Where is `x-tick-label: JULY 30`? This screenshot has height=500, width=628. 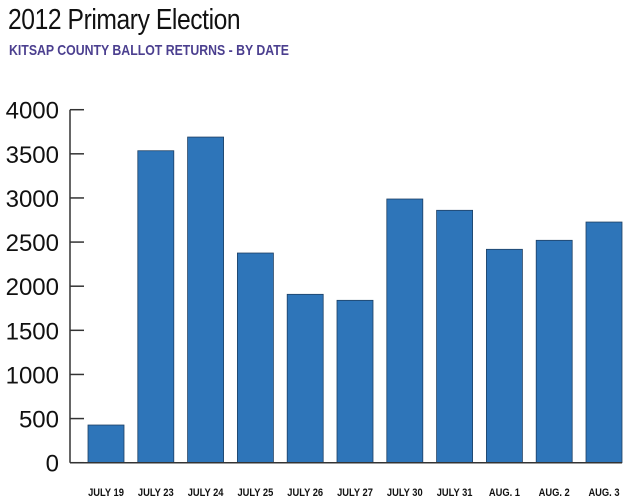
x-tick-label: JULY 30 is located at coordinates (405, 493).